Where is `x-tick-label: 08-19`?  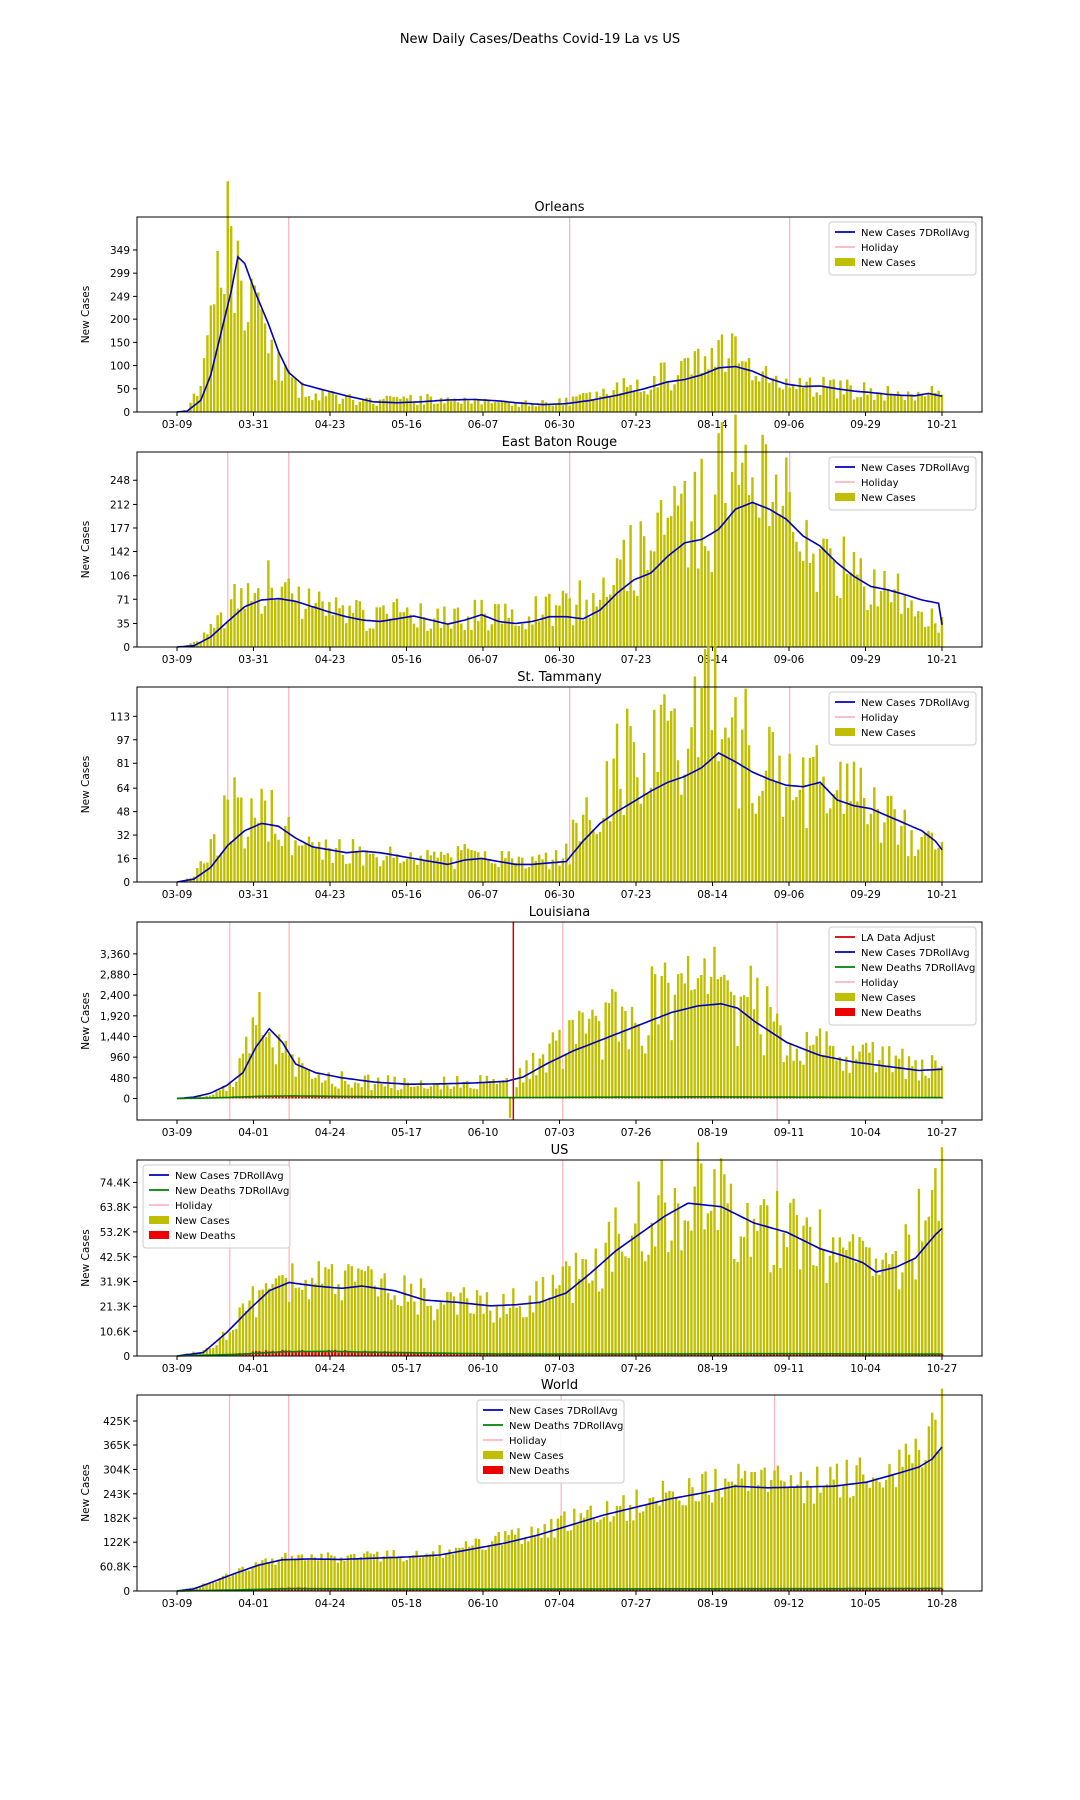
x-tick-label: 08-19 is located at coordinates (712, 1604).